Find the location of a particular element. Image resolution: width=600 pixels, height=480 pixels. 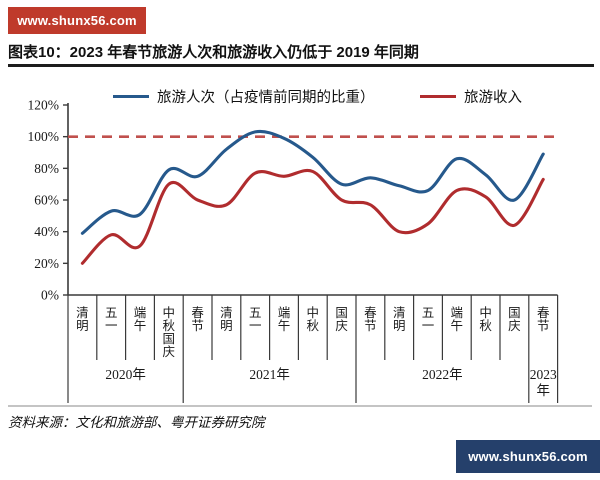

y-tick-label: 60% is located at coordinates (46, 200).